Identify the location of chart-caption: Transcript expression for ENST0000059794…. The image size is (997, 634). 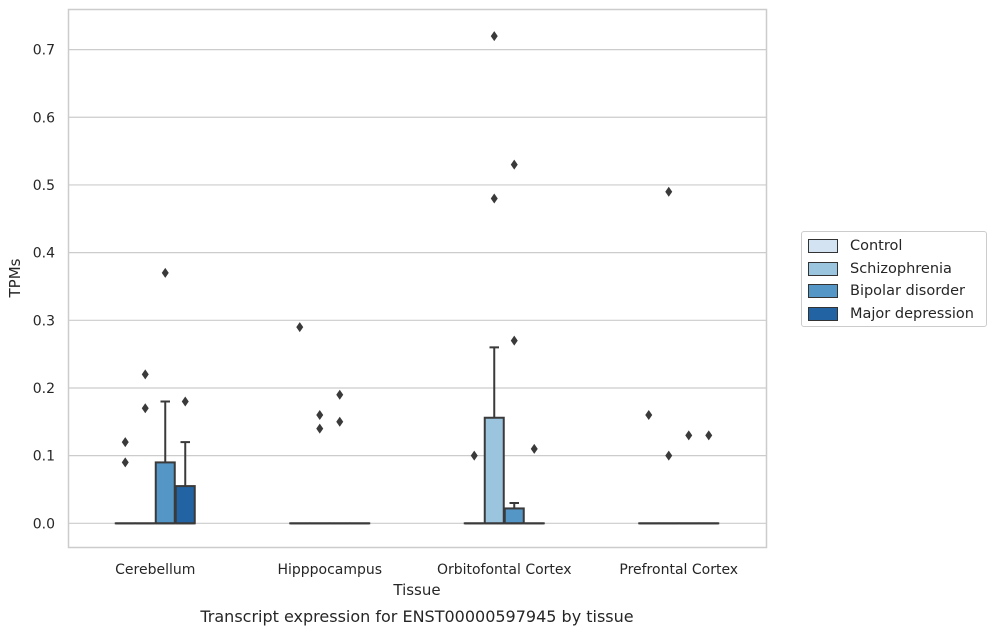
(416, 616).